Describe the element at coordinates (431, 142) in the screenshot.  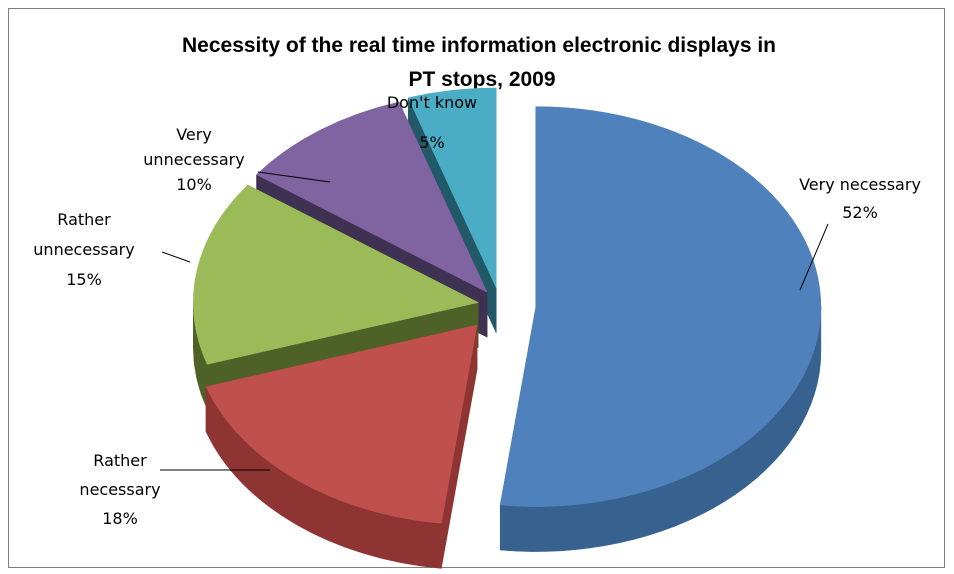
I see `data-label-don-t-know-1: 5%` at that location.